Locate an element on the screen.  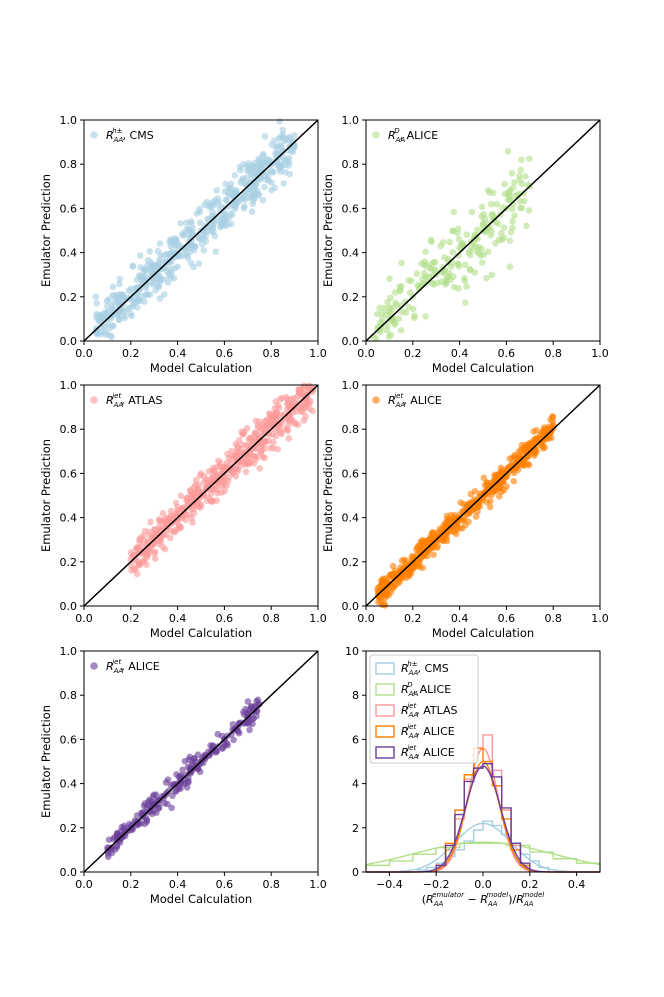
y-tick-label: 0.6 is located at coordinates (69, 473).